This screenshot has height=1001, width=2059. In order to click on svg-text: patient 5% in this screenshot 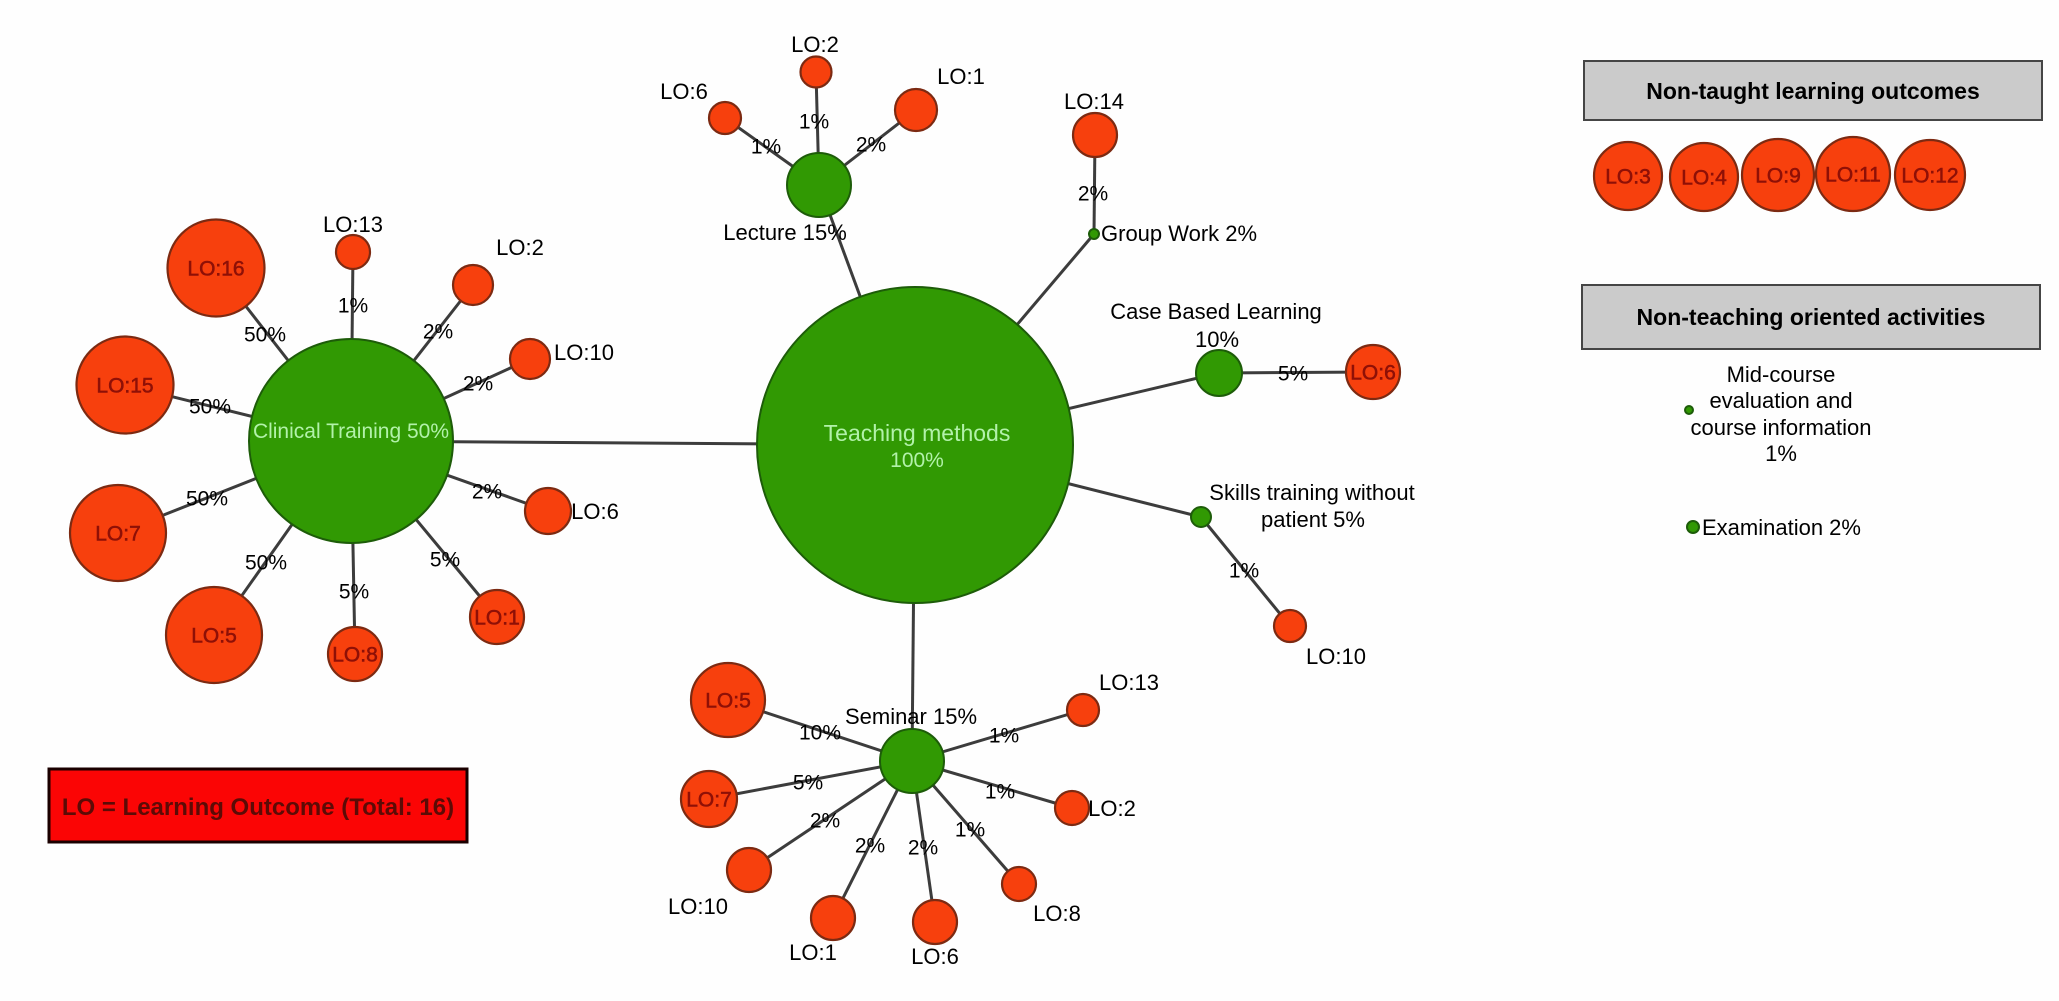, I will do `click(1313, 519)`.